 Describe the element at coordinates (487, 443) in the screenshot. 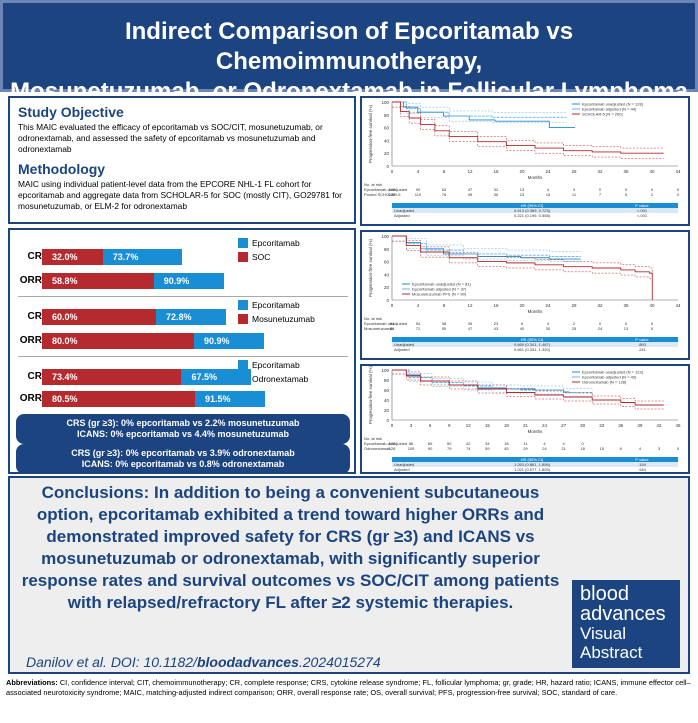

I see `risk-value: 34` at that location.